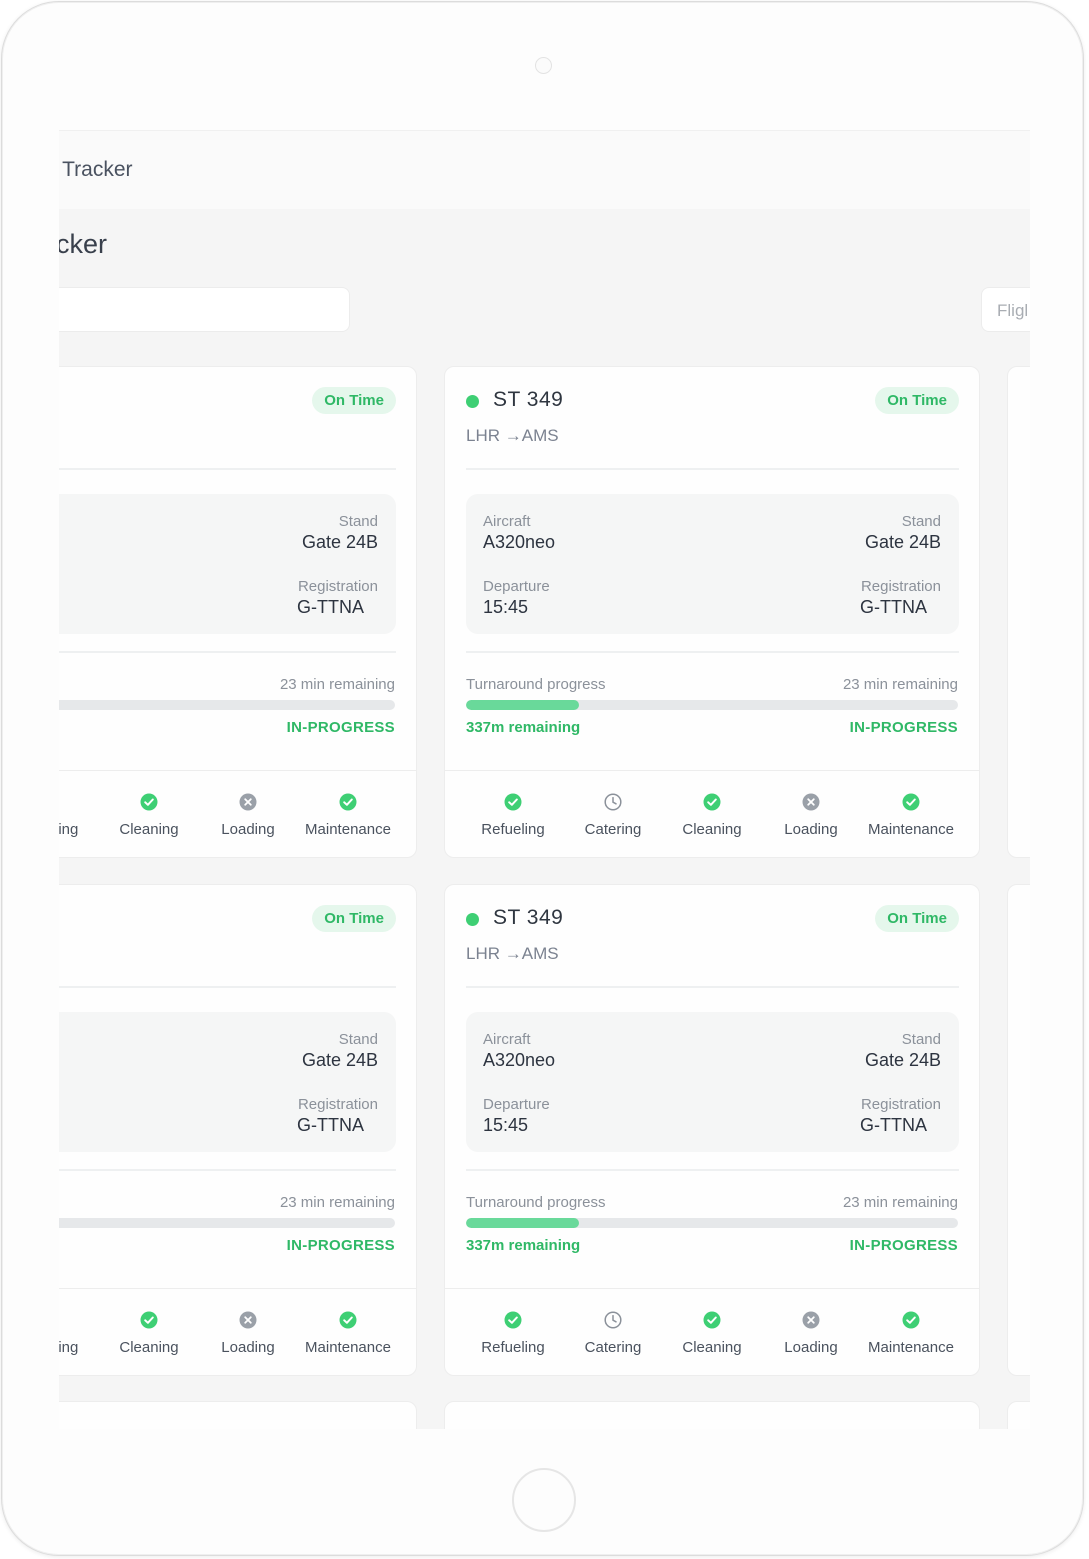 Image resolution: width=1089 pixels, height=1559 pixels. I want to click on task-label: Refueling, so click(513, 829).